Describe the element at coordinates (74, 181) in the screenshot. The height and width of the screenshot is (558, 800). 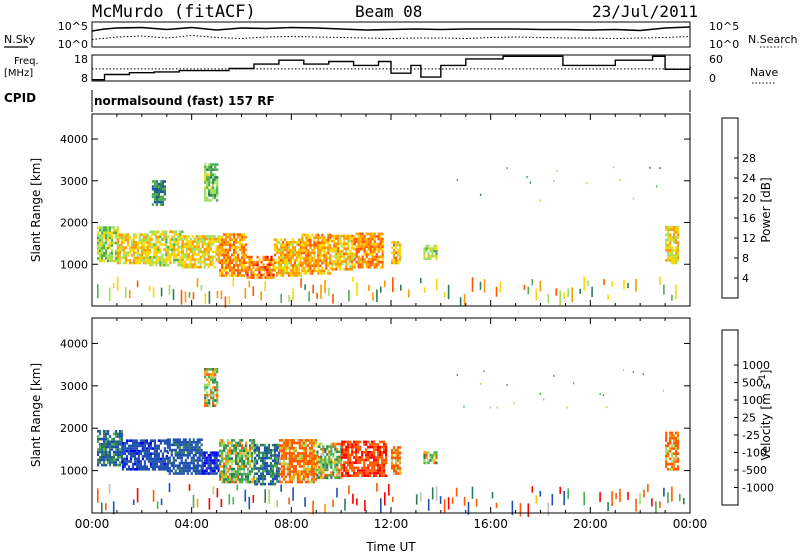
I see `y-tick-label: 3000` at that location.